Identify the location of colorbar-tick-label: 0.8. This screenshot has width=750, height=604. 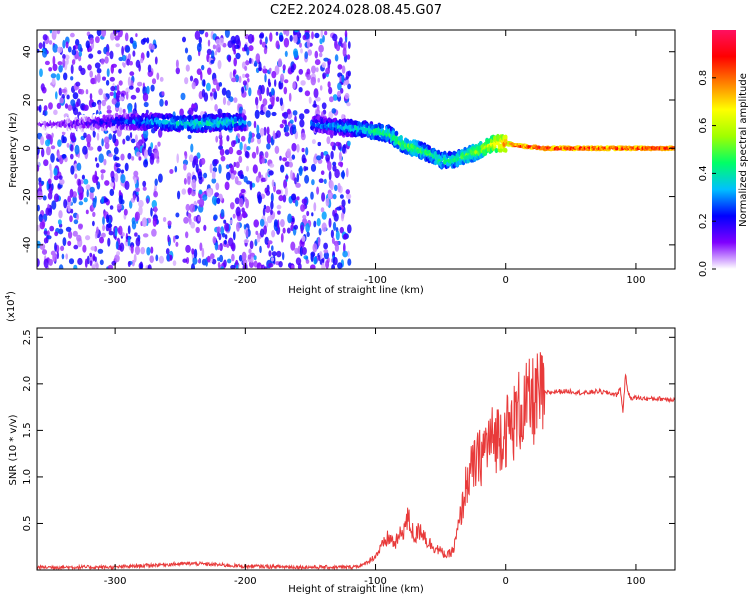
(703, 78).